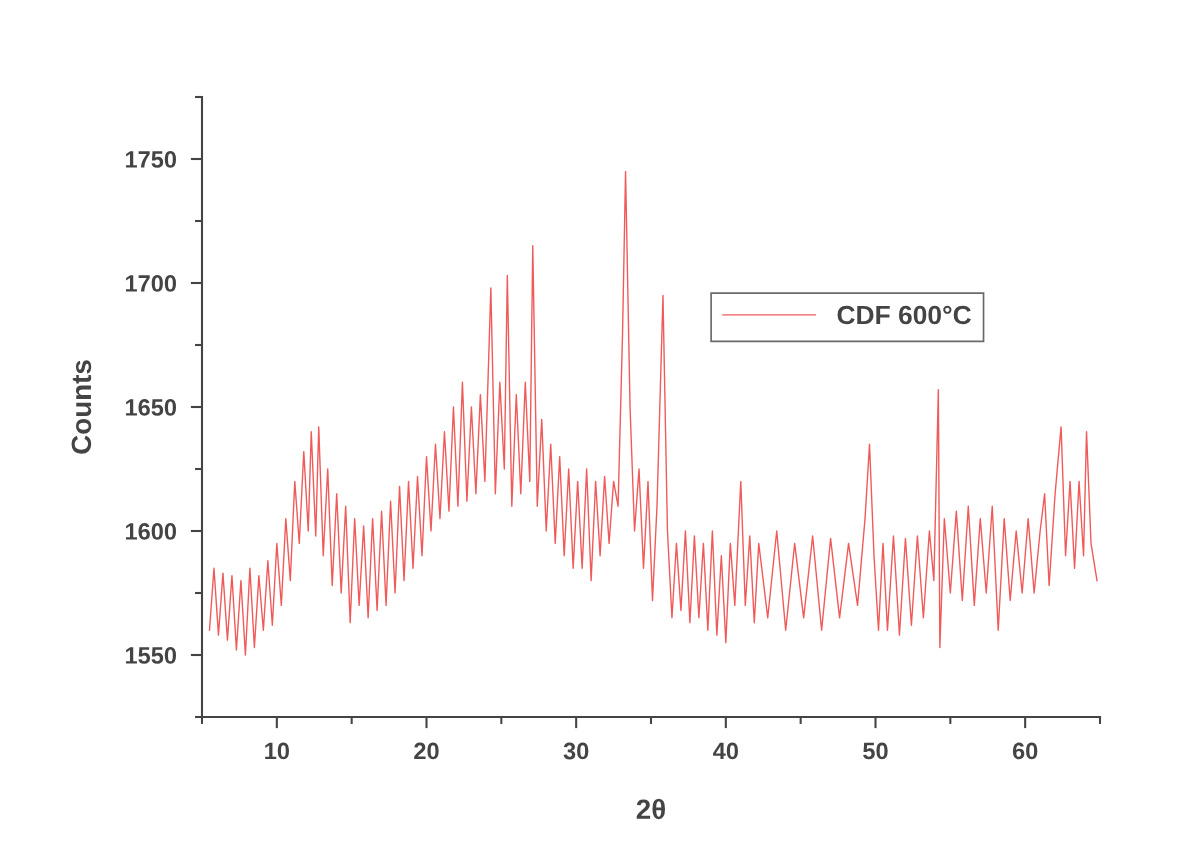 This screenshot has height=848, width=1190. Describe the element at coordinates (426, 751) in the screenshot. I see `x-tick-label: 20` at that location.